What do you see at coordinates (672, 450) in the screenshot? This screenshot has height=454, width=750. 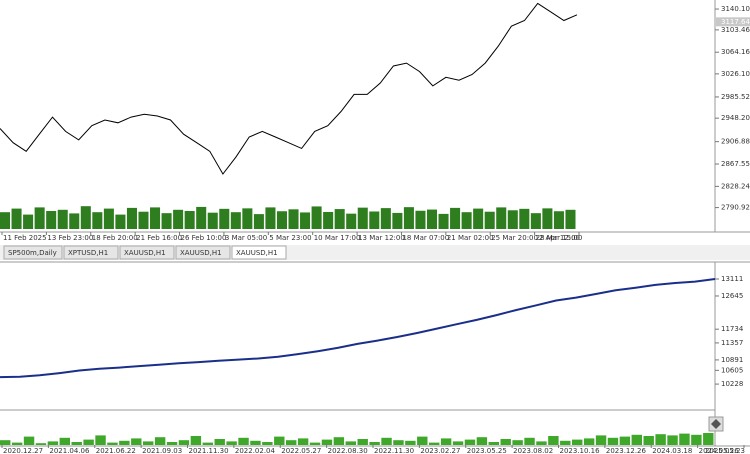 I see `x-tick-label: 2024.03.18` at bounding box center [672, 450].